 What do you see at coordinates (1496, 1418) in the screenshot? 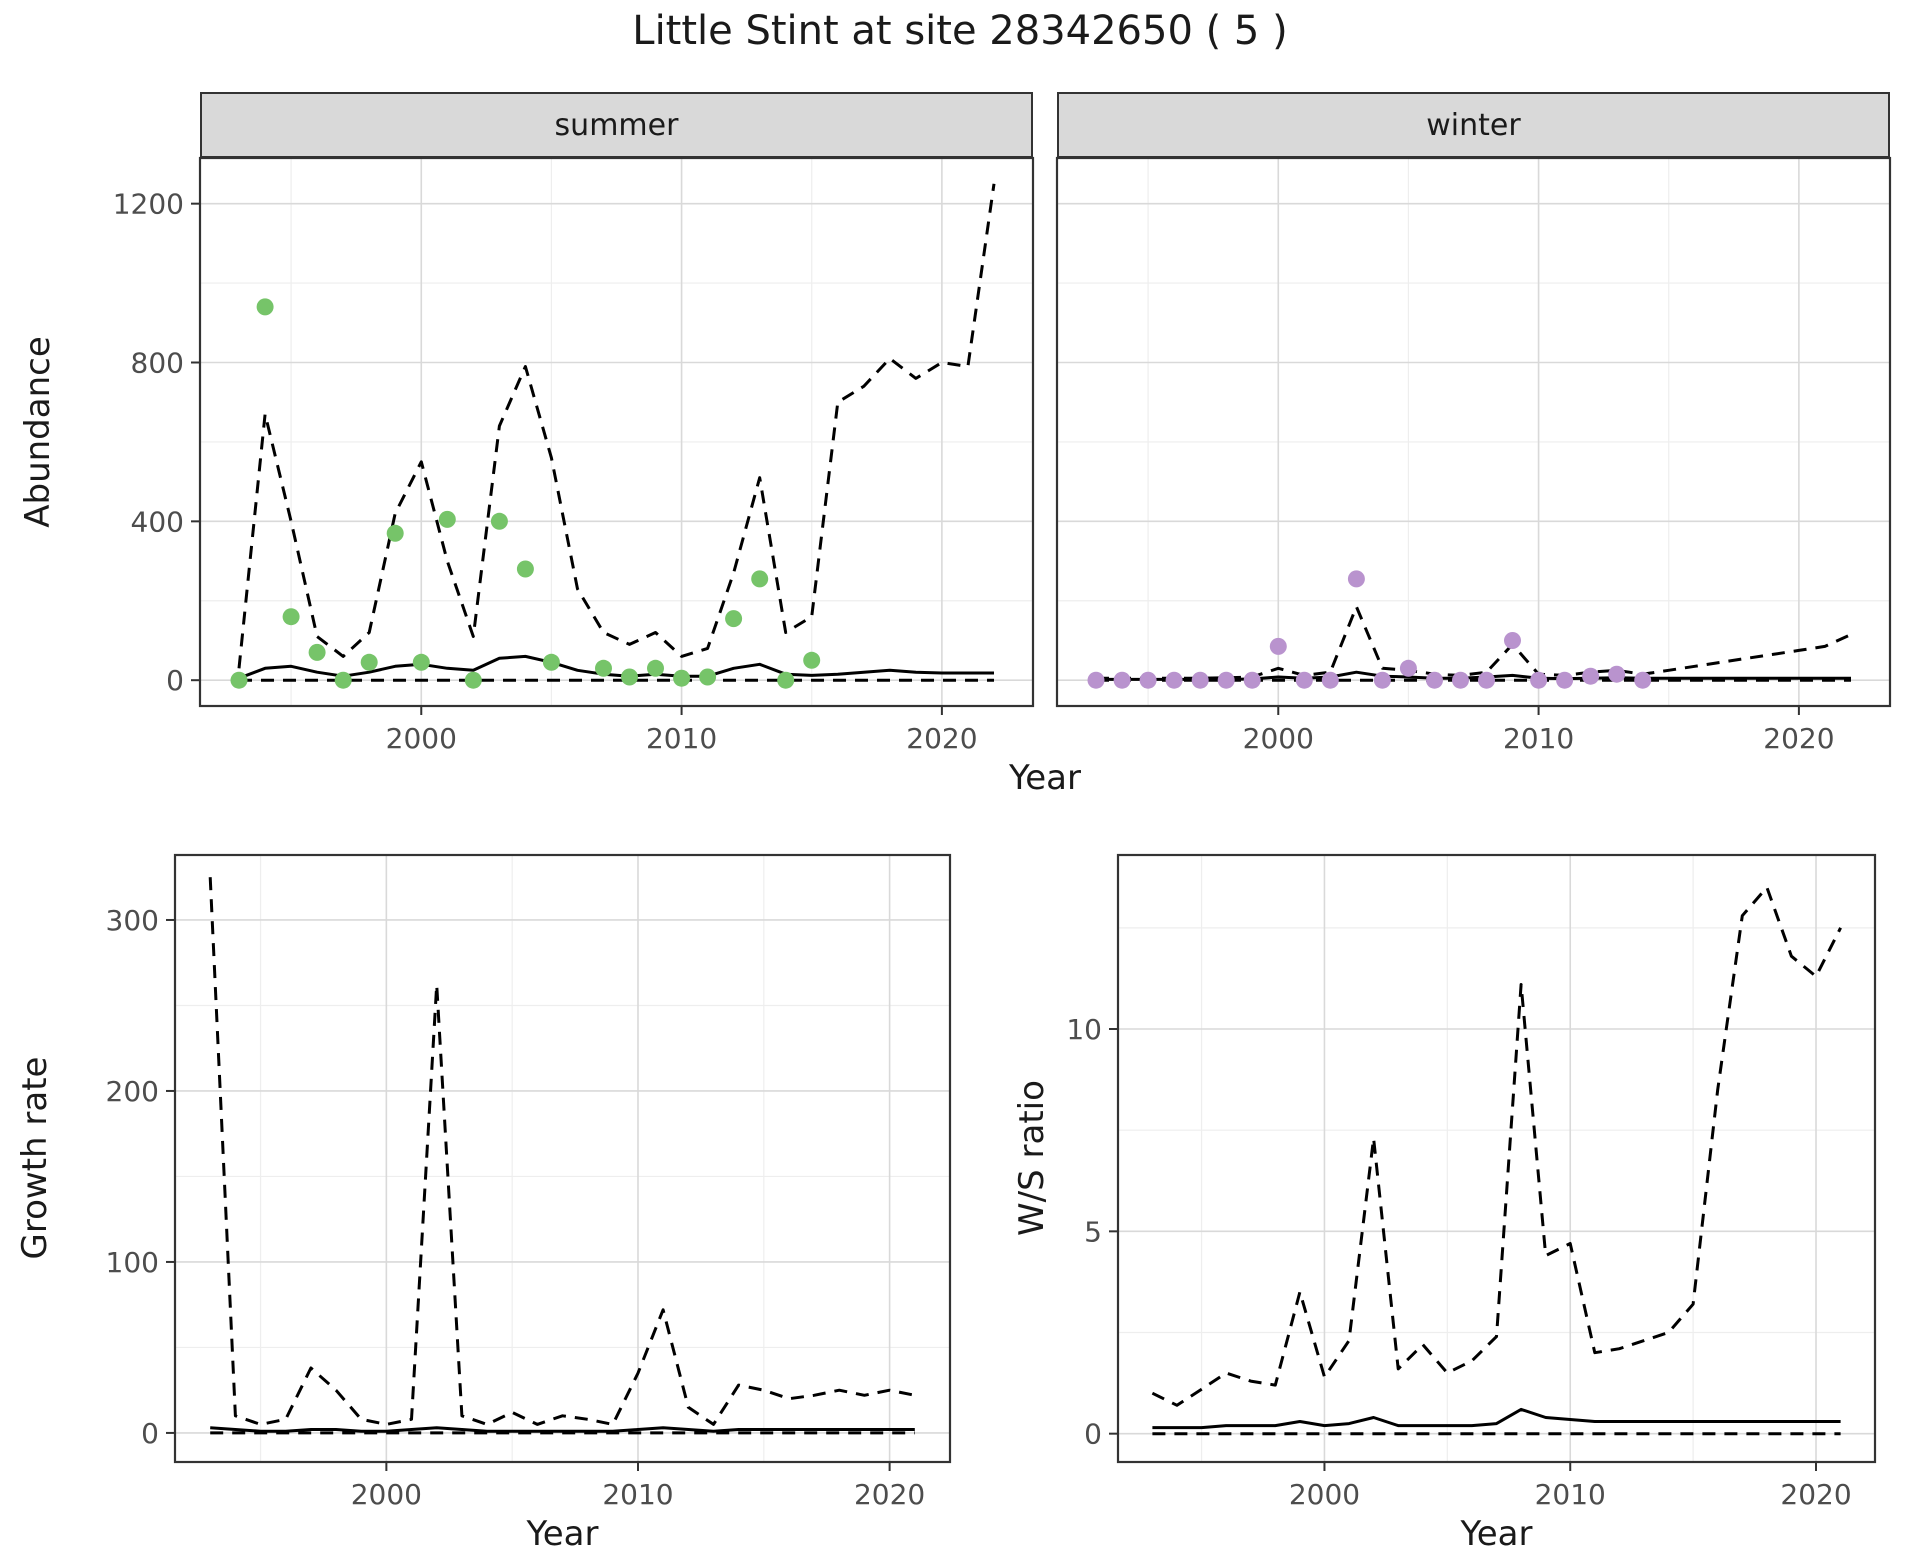
I see `ws_ratio-solid-line` at bounding box center [1496, 1418].